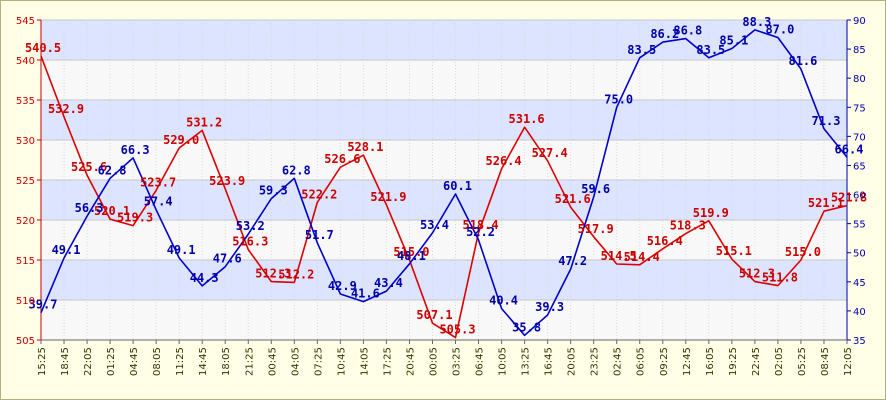 The height and width of the screenshot is (400, 886). I want to click on red-data-label: 521.9, so click(388, 197).